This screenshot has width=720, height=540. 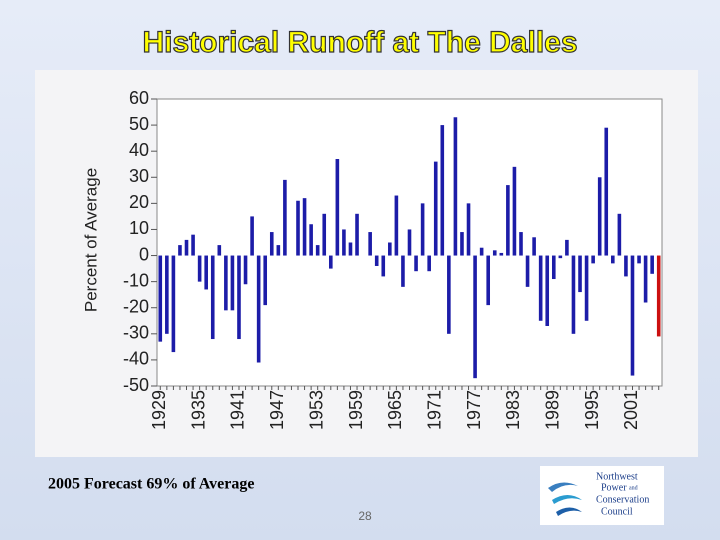 I want to click on y-tick-label: 30, so click(x=139, y=176).